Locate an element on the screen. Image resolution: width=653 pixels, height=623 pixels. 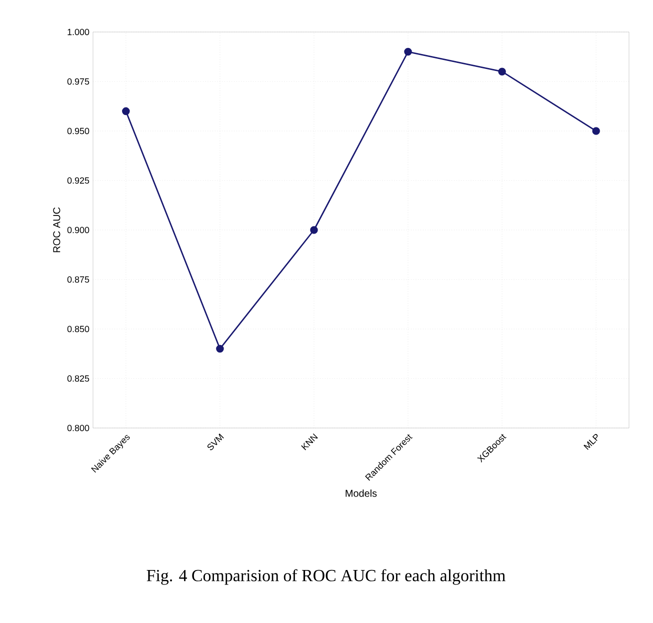
y-tick-label: 0.875 is located at coordinates (78, 279).